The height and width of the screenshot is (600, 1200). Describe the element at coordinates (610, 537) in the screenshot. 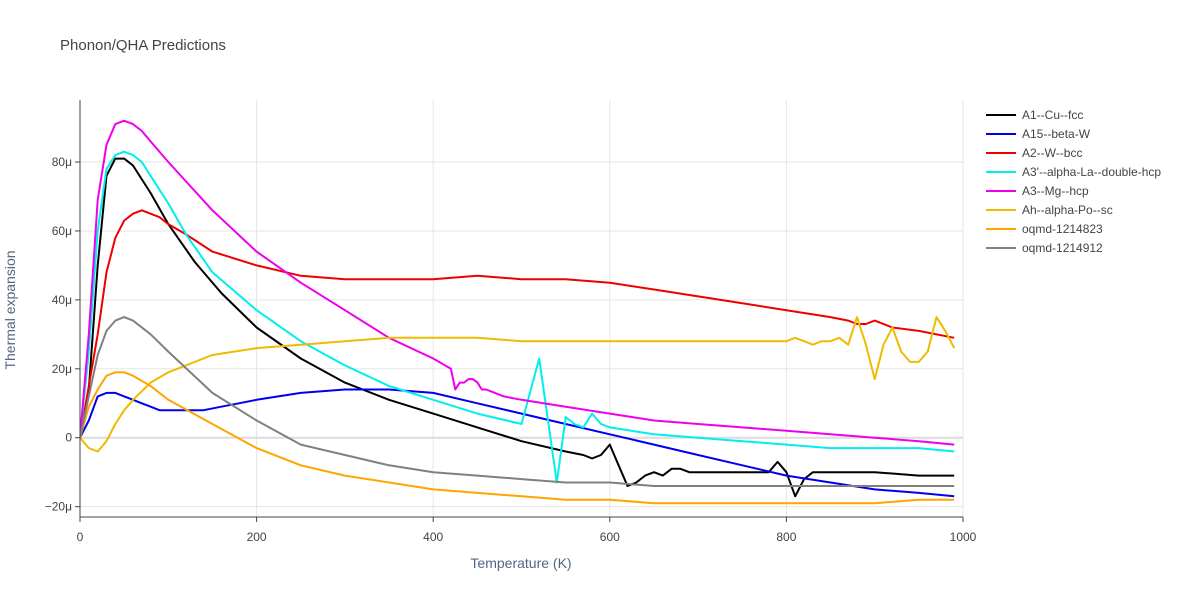

I see `x-tick-label: 600` at that location.